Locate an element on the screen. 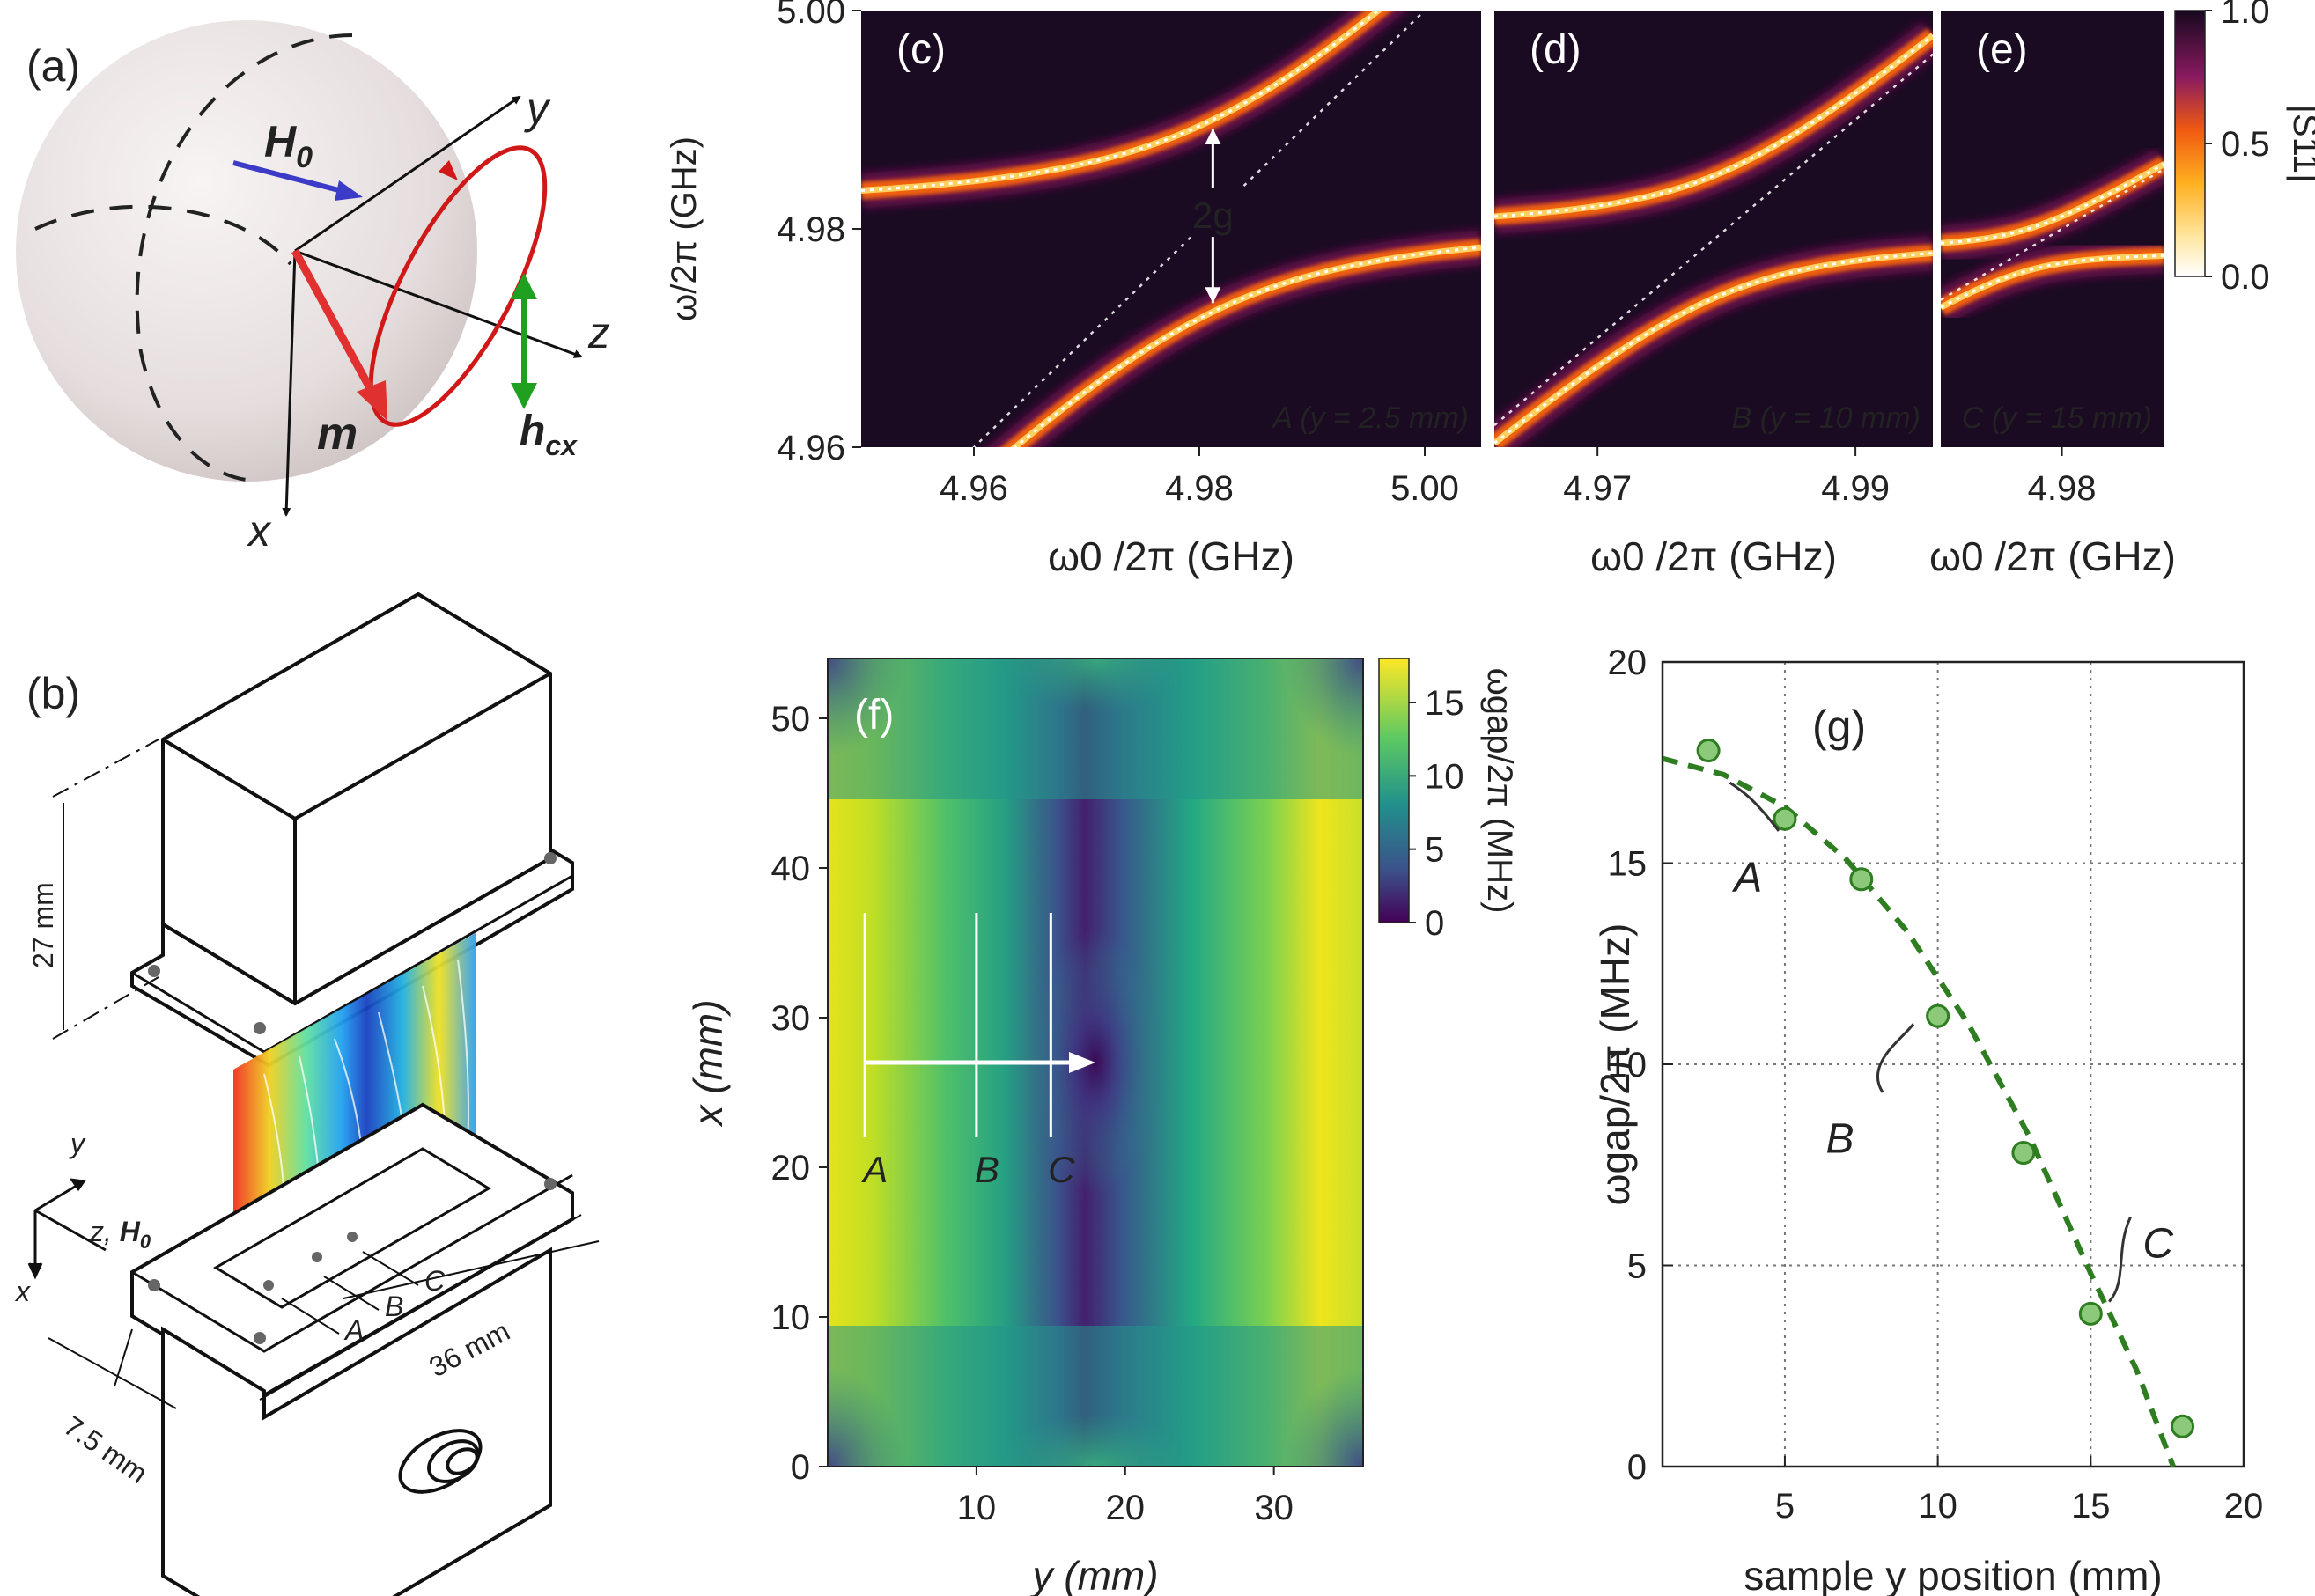  g-ylabel: ωgap/2π (MHz) is located at coordinates (1615, 1064).